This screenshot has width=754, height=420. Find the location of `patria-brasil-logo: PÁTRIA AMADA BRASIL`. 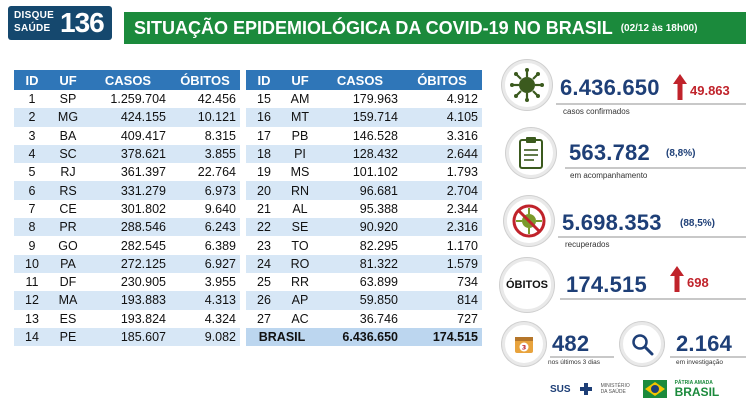

patria-brasil-logo: PÁTRIA AMADA BRASIL is located at coordinates (697, 389).